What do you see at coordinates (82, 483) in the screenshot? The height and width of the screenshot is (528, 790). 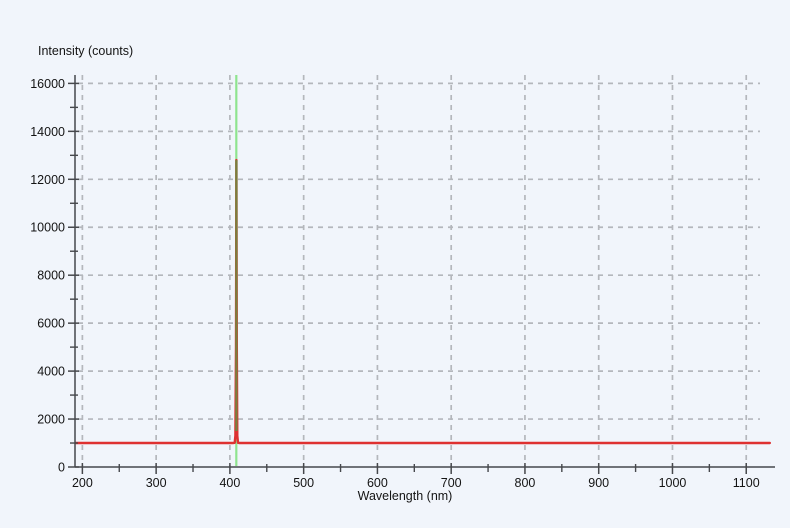 I see `x-tick-label: 200` at bounding box center [82, 483].